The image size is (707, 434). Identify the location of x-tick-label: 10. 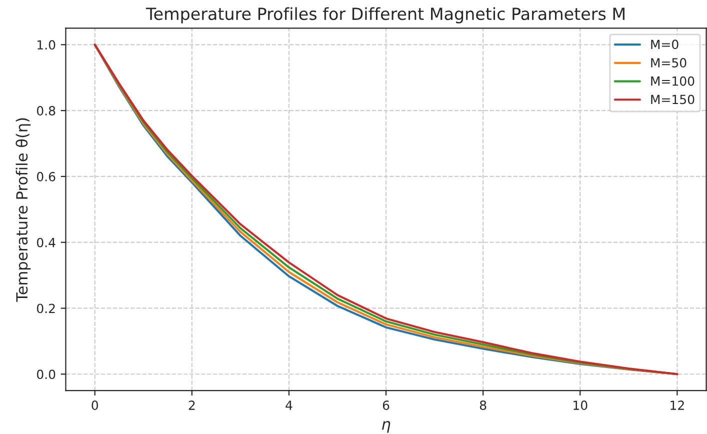
(581, 405).